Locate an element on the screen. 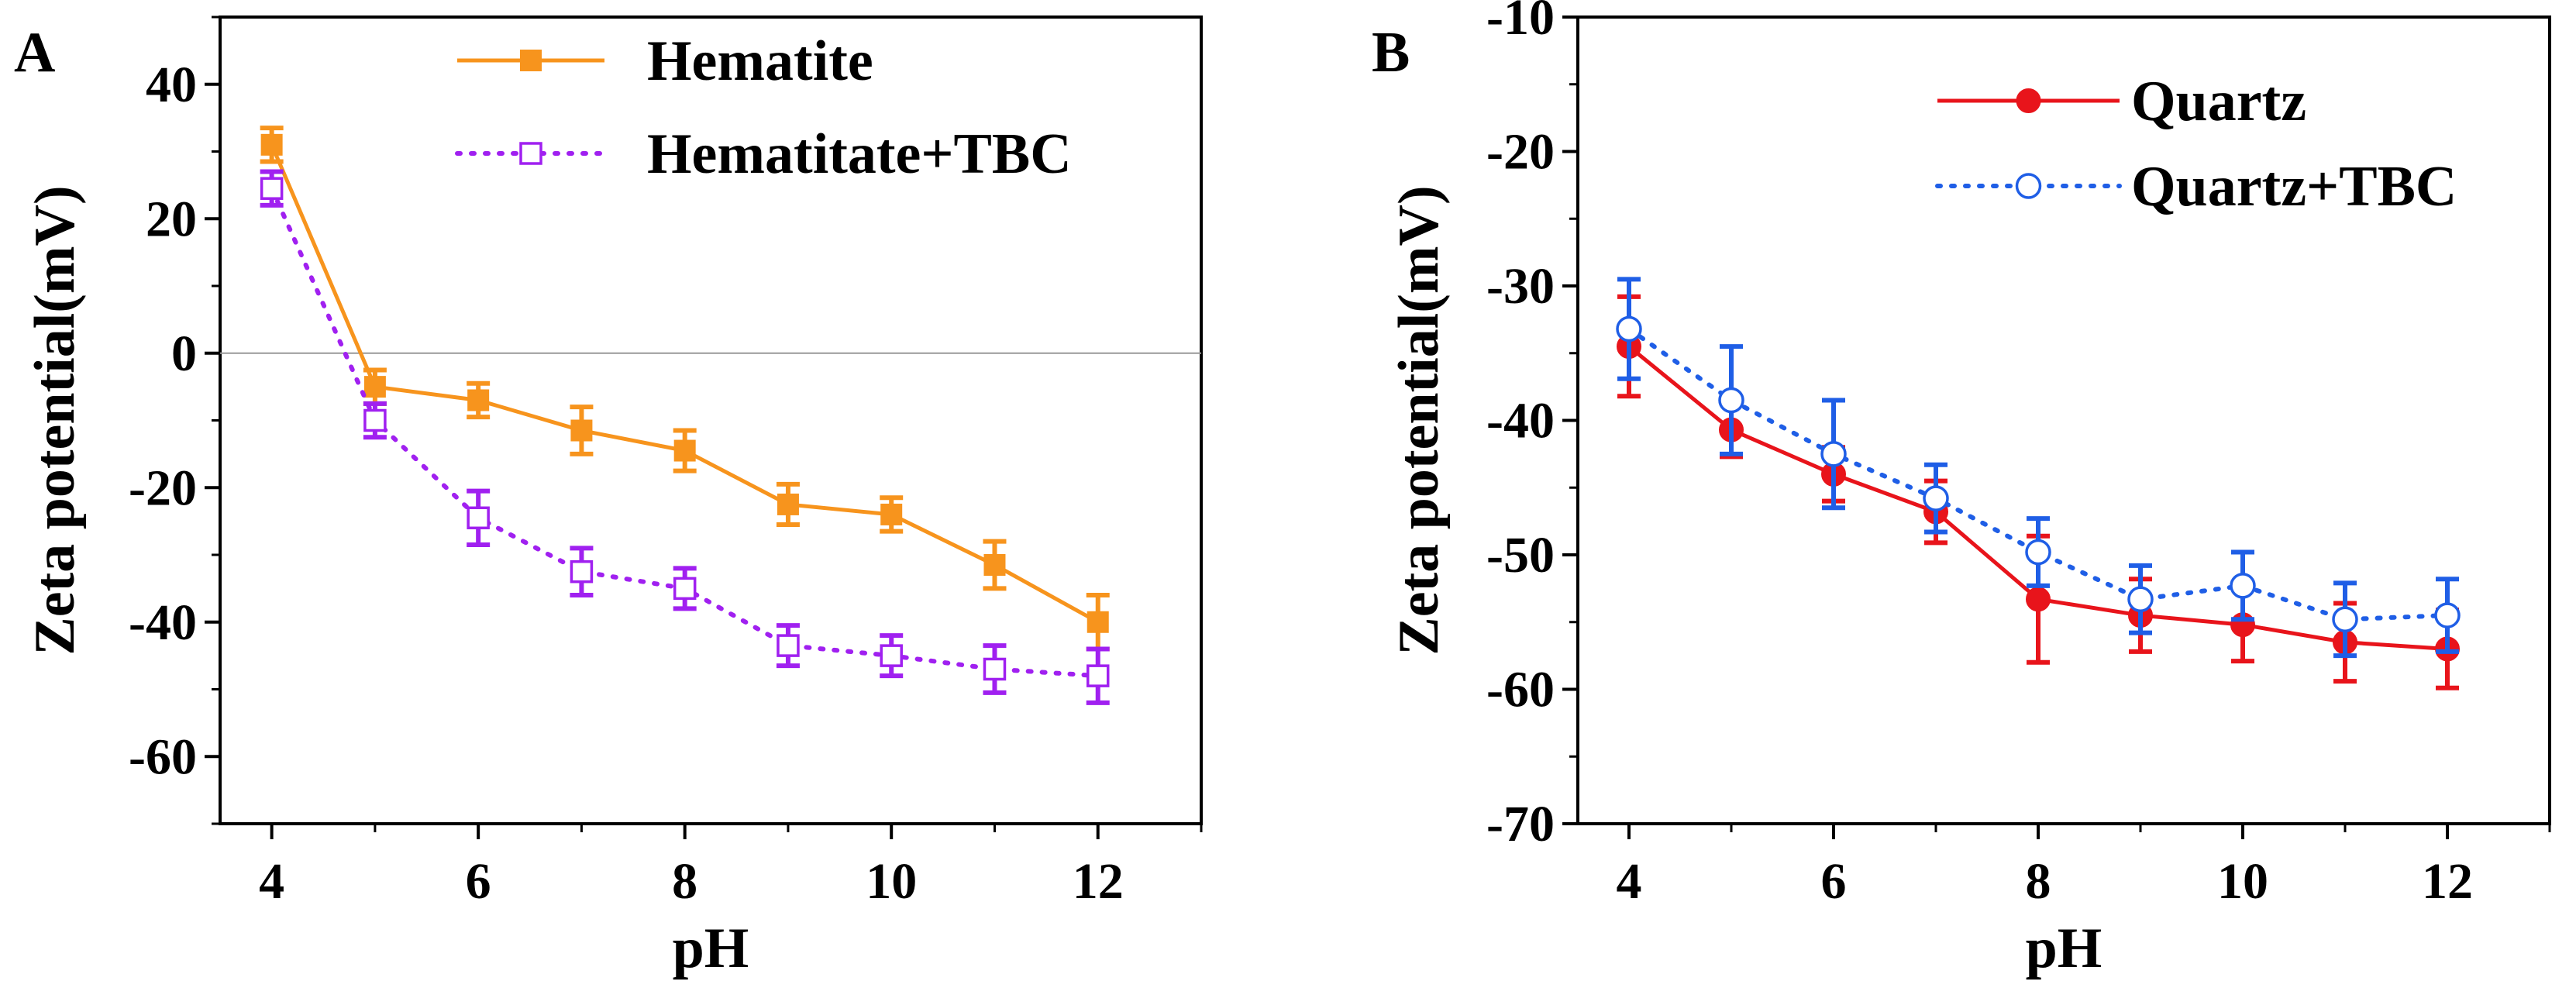  legend-label: Hematitate+TBC is located at coordinates (859, 154).